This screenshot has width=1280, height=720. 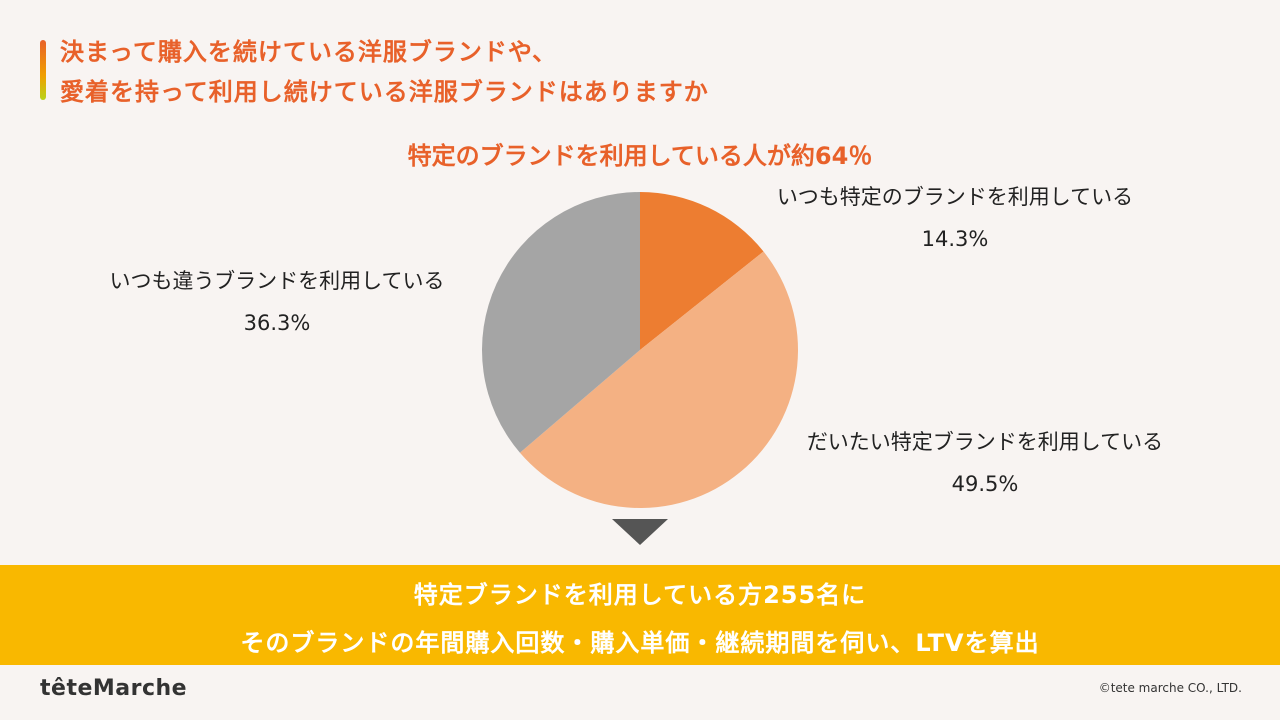 What do you see at coordinates (985, 442) in the screenshot?
I see `slice-label-text: だいたい特定ブランドを利用している` at bounding box center [985, 442].